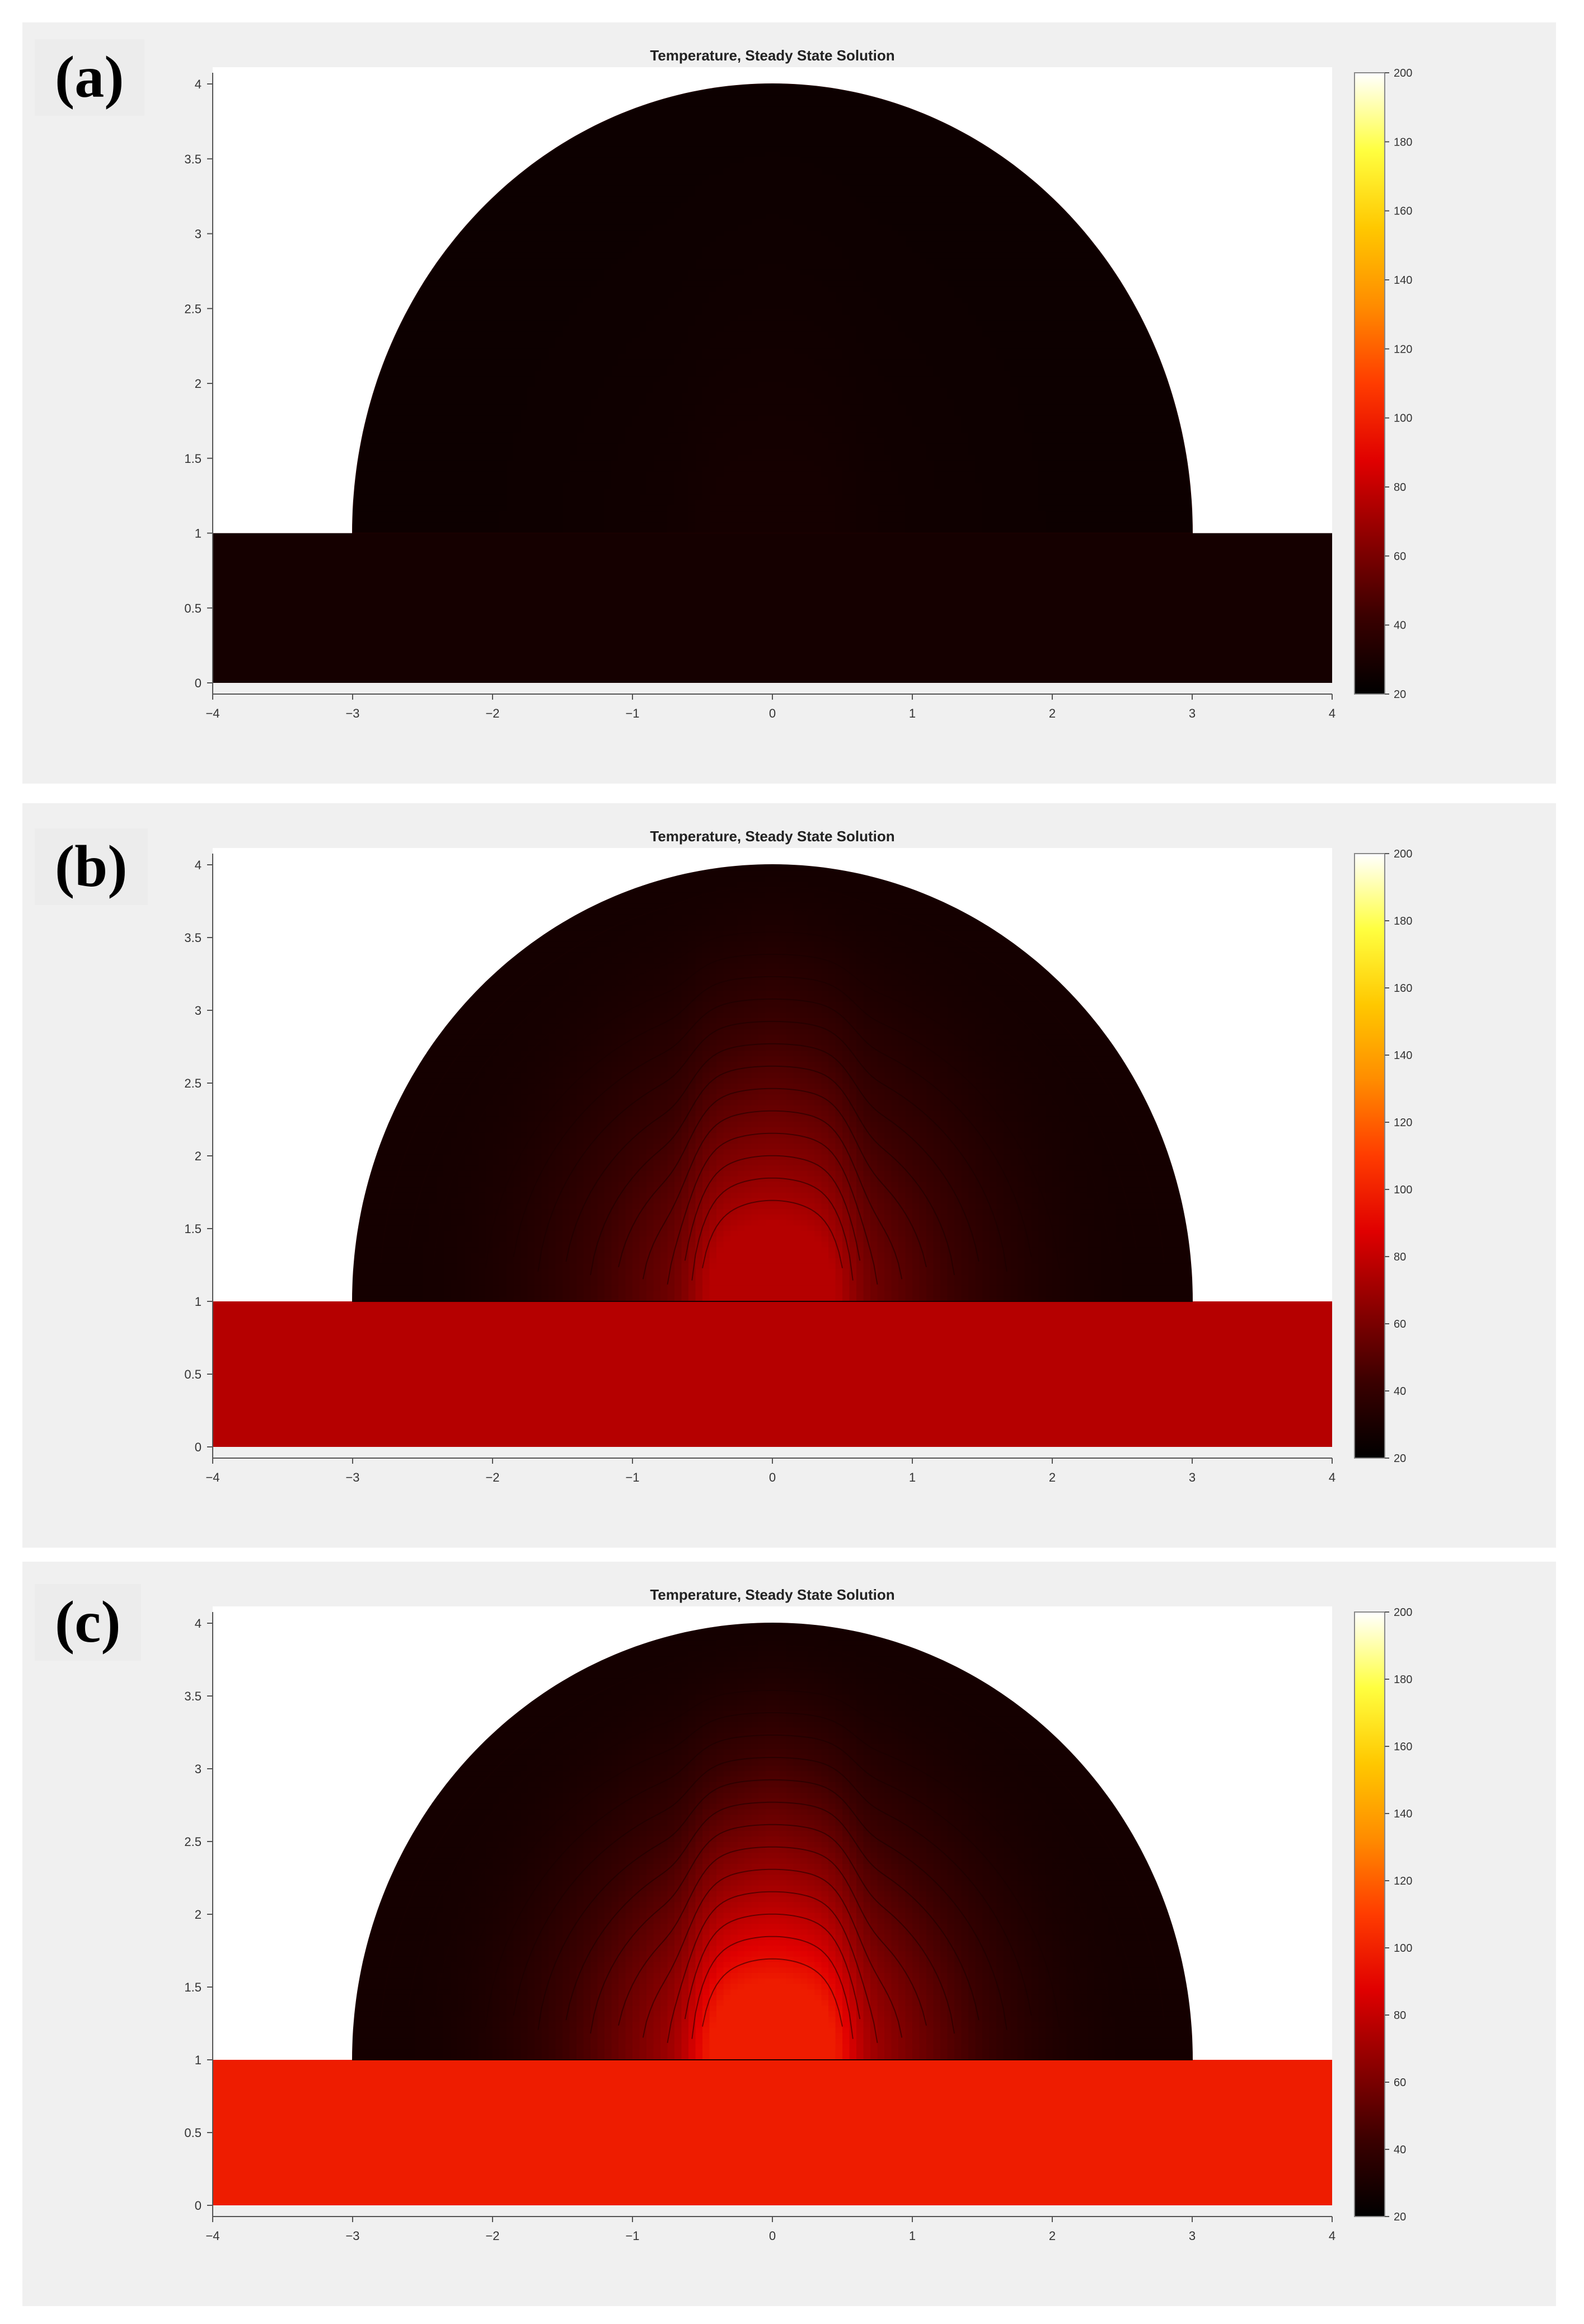  I want to click on y-tick-label: 2.5, so click(192, 1842).